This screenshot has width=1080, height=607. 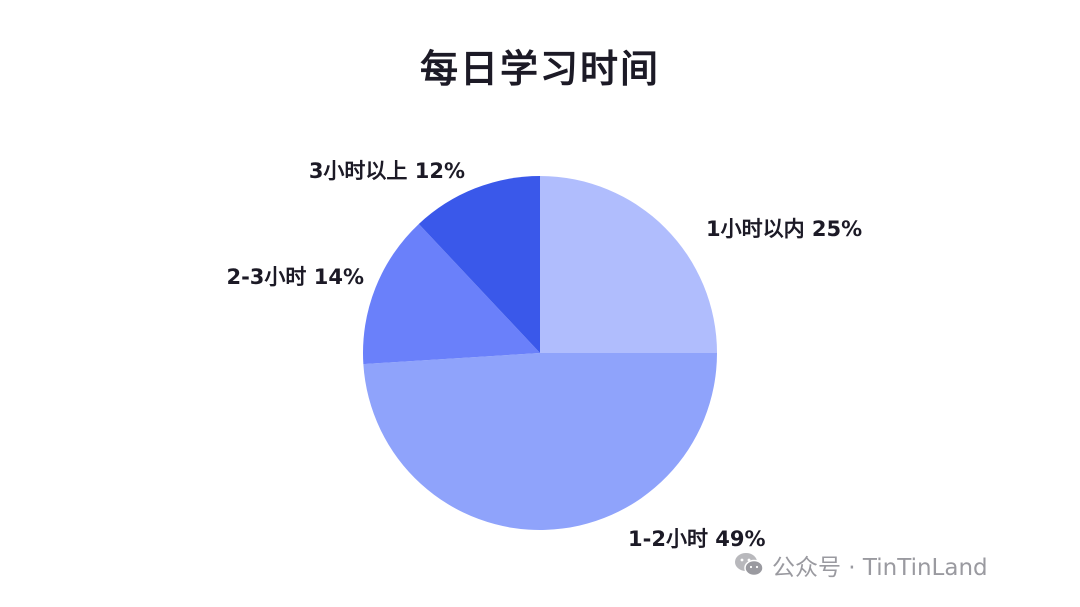 What do you see at coordinates (697, 539) in the screenshot?
I see `slice-label-2: 1-2小时 49%` at bounding box center [697, 539].